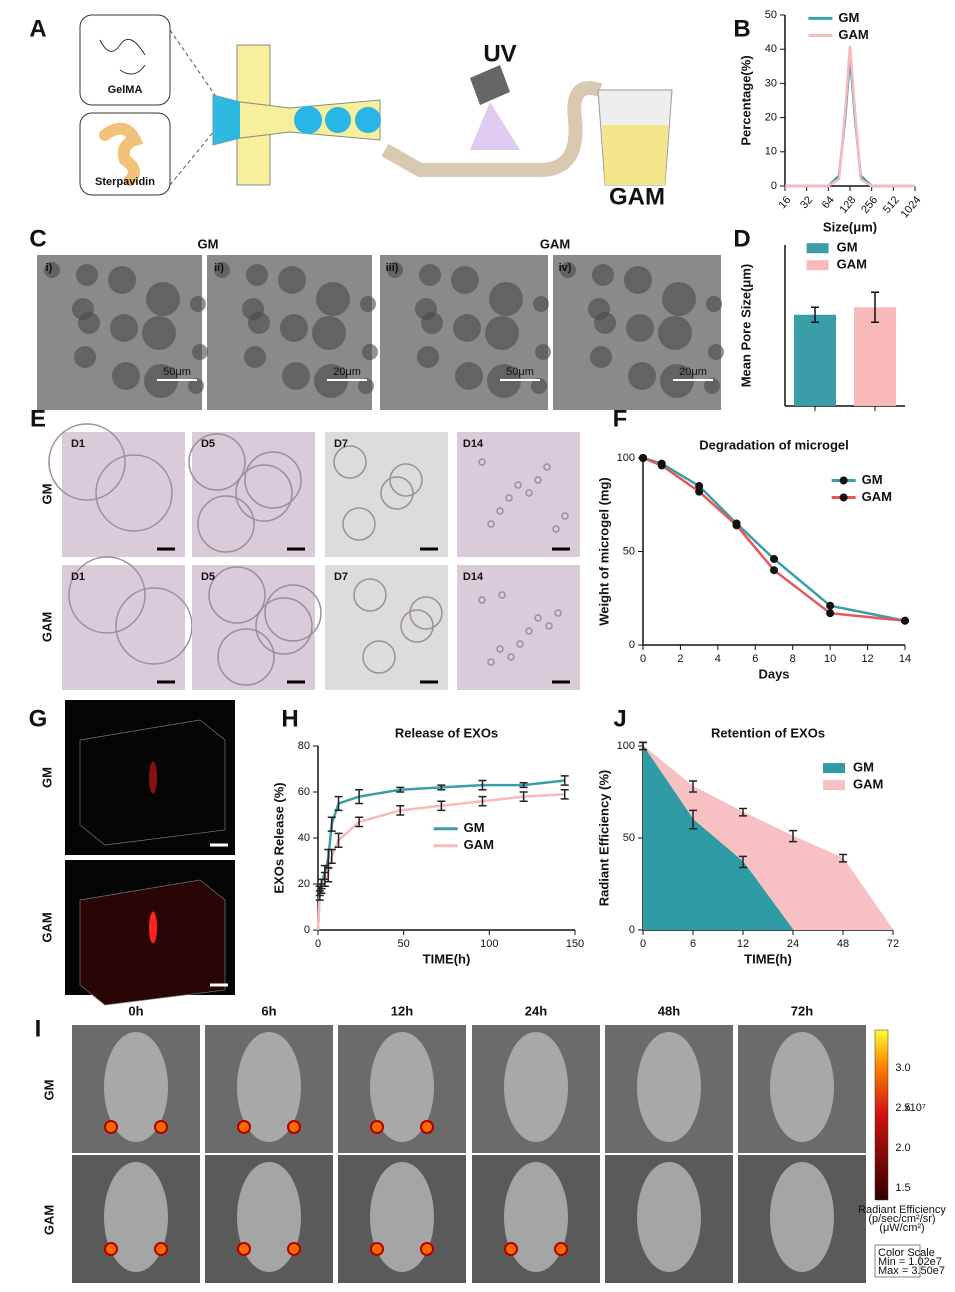 This screenshot has height=1292, width=955. I want to click on label: Color Scale, so click(906, 1253).